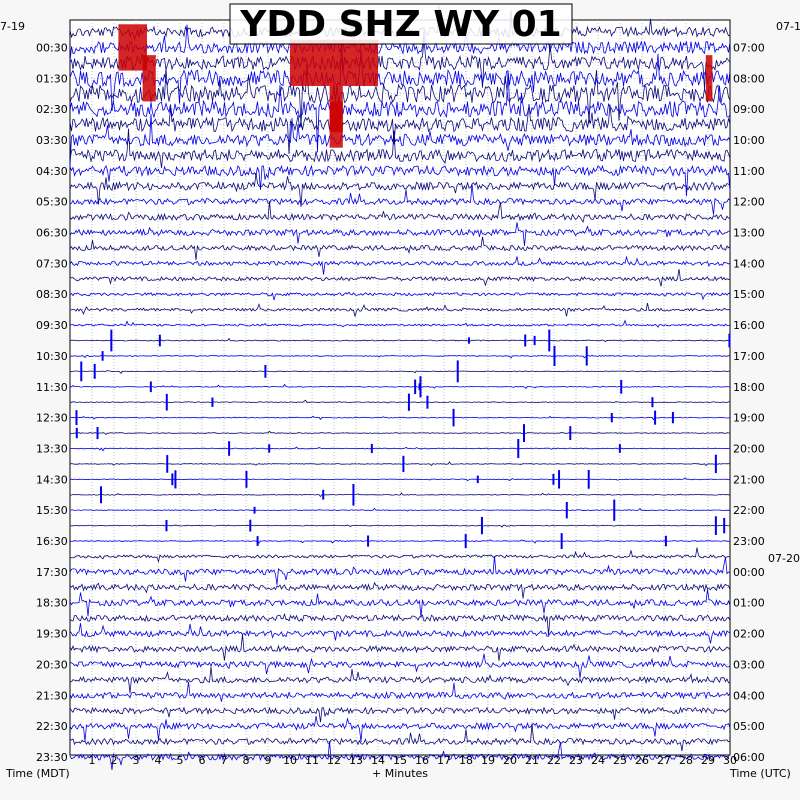  Describe the element at coordinates (52, 47) in the screenshot. I see `left-time-label: 00:30` at that location.